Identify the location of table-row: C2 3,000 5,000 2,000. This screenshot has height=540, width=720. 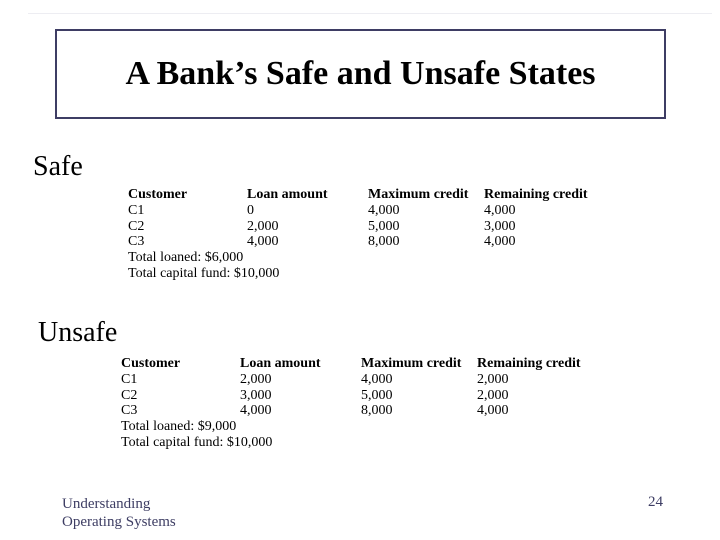
(369, 396).